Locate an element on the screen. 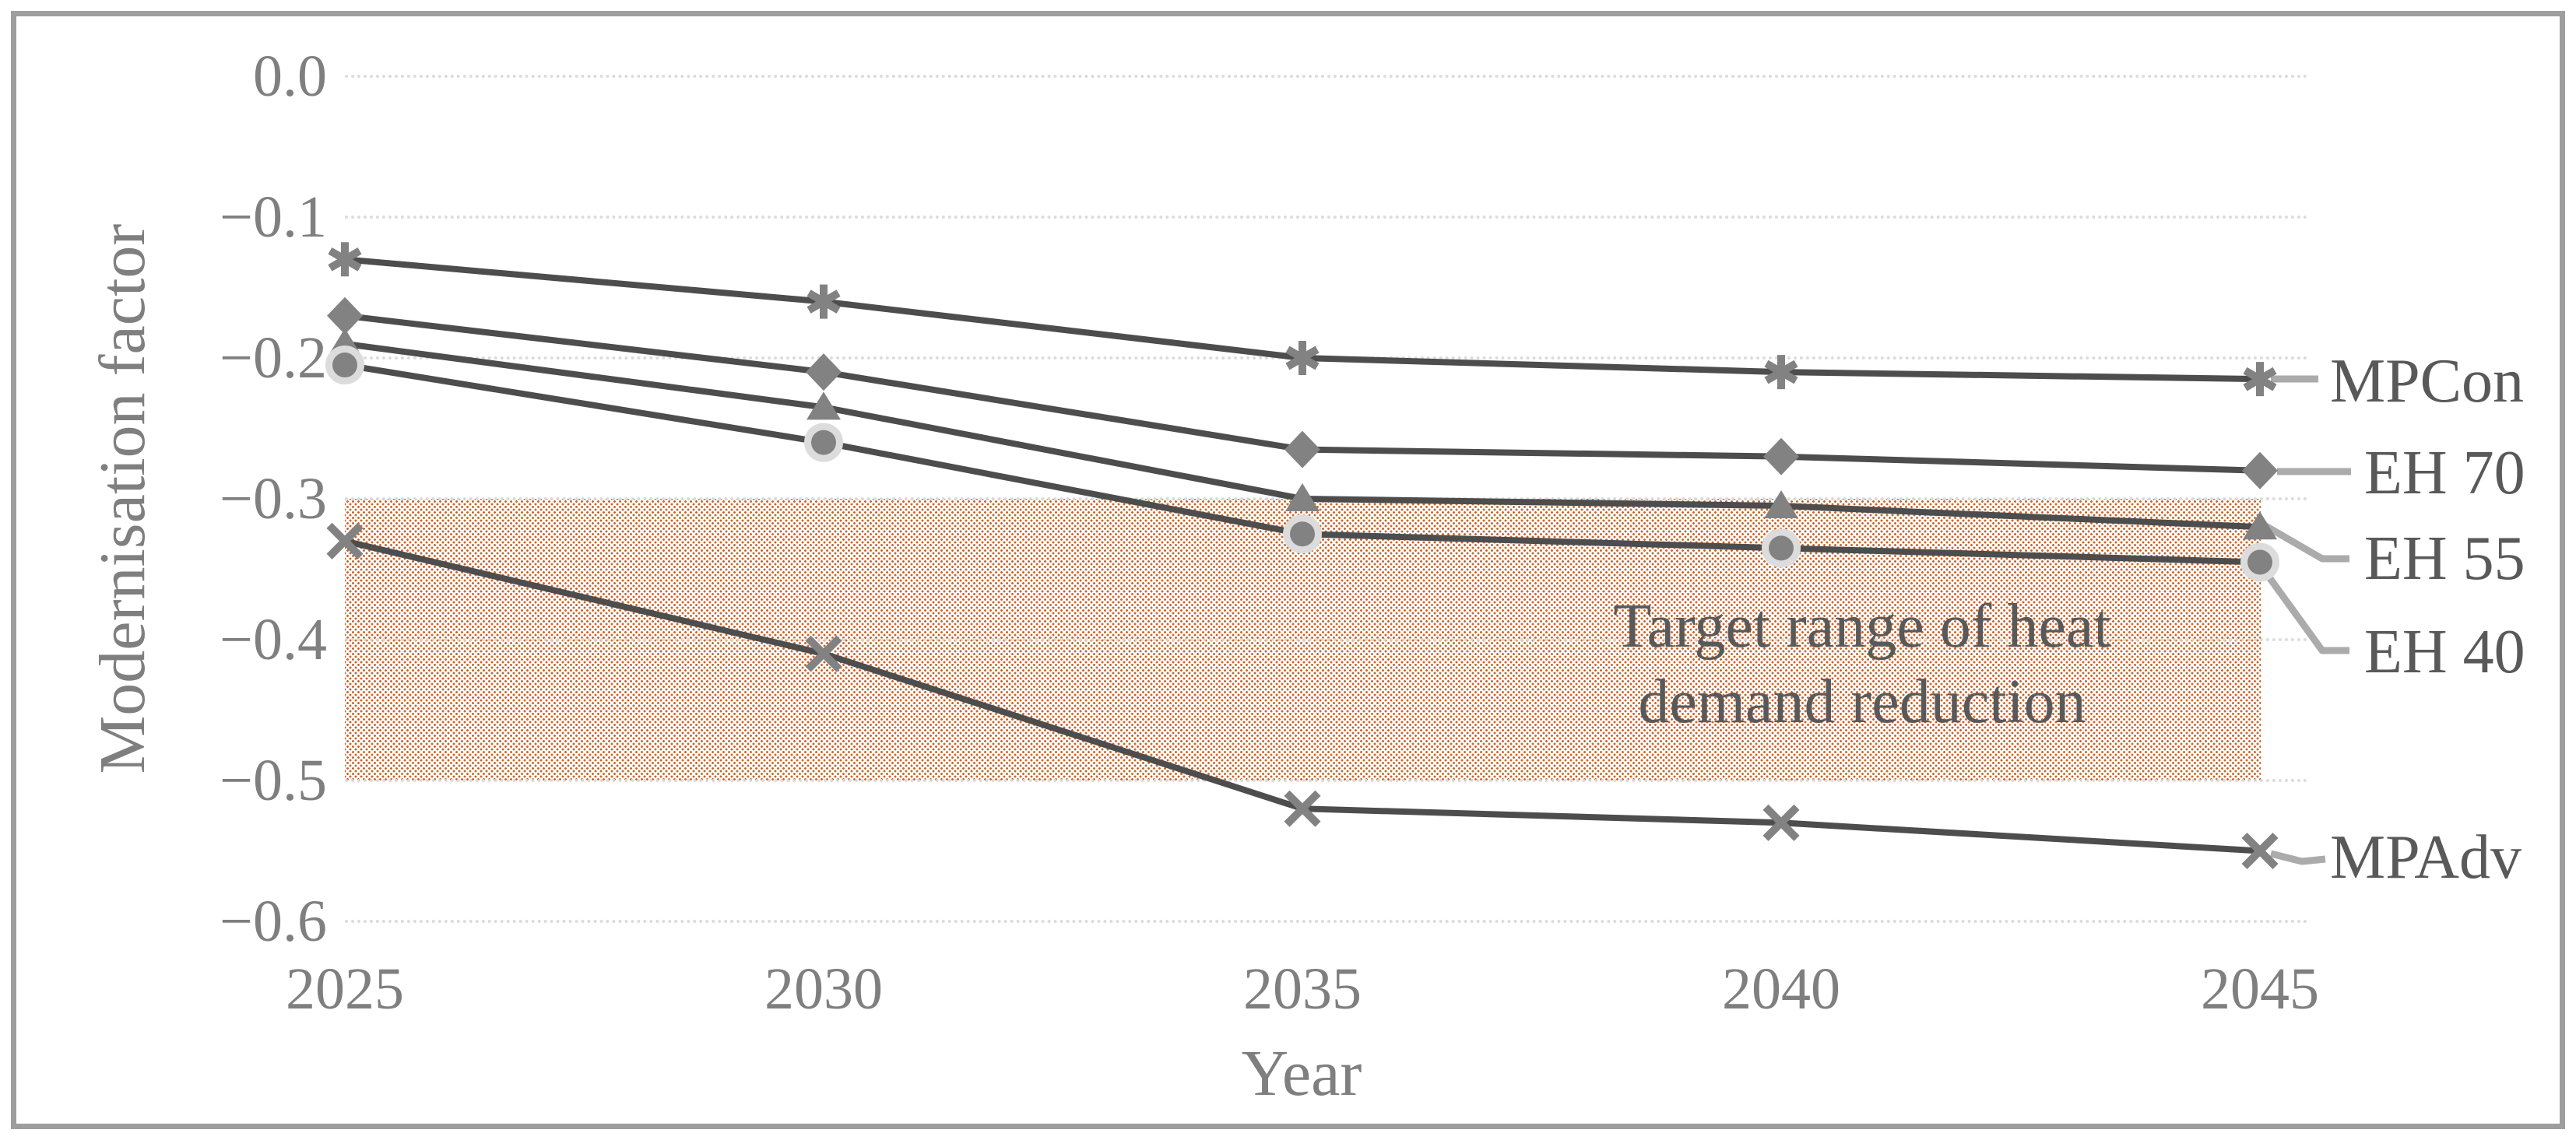  x-tick-label: 2030 is located at coordinates (823, 989).